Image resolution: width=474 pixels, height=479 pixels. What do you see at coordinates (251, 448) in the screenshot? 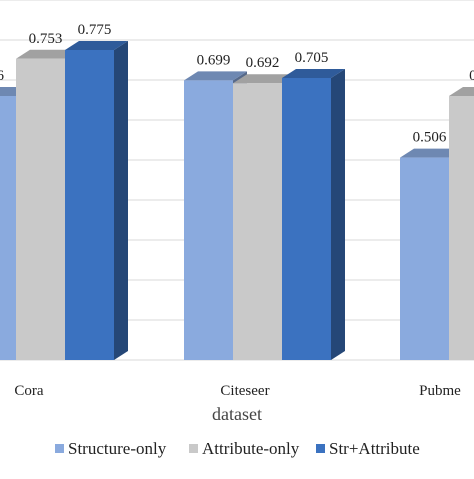
I see `legend-label: Attribute-only` at bounding box center [251, 448].